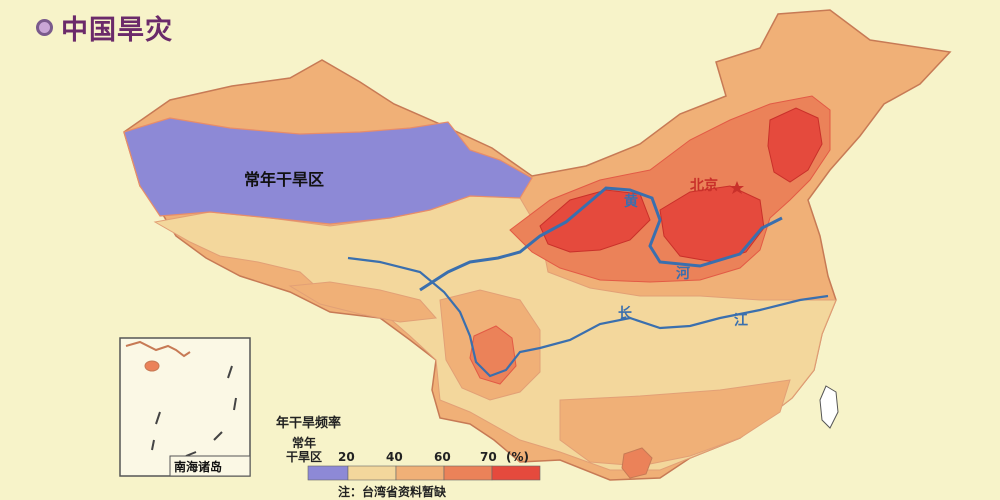  I want to click on yangtze-label-1: 长, so click(625, 313).